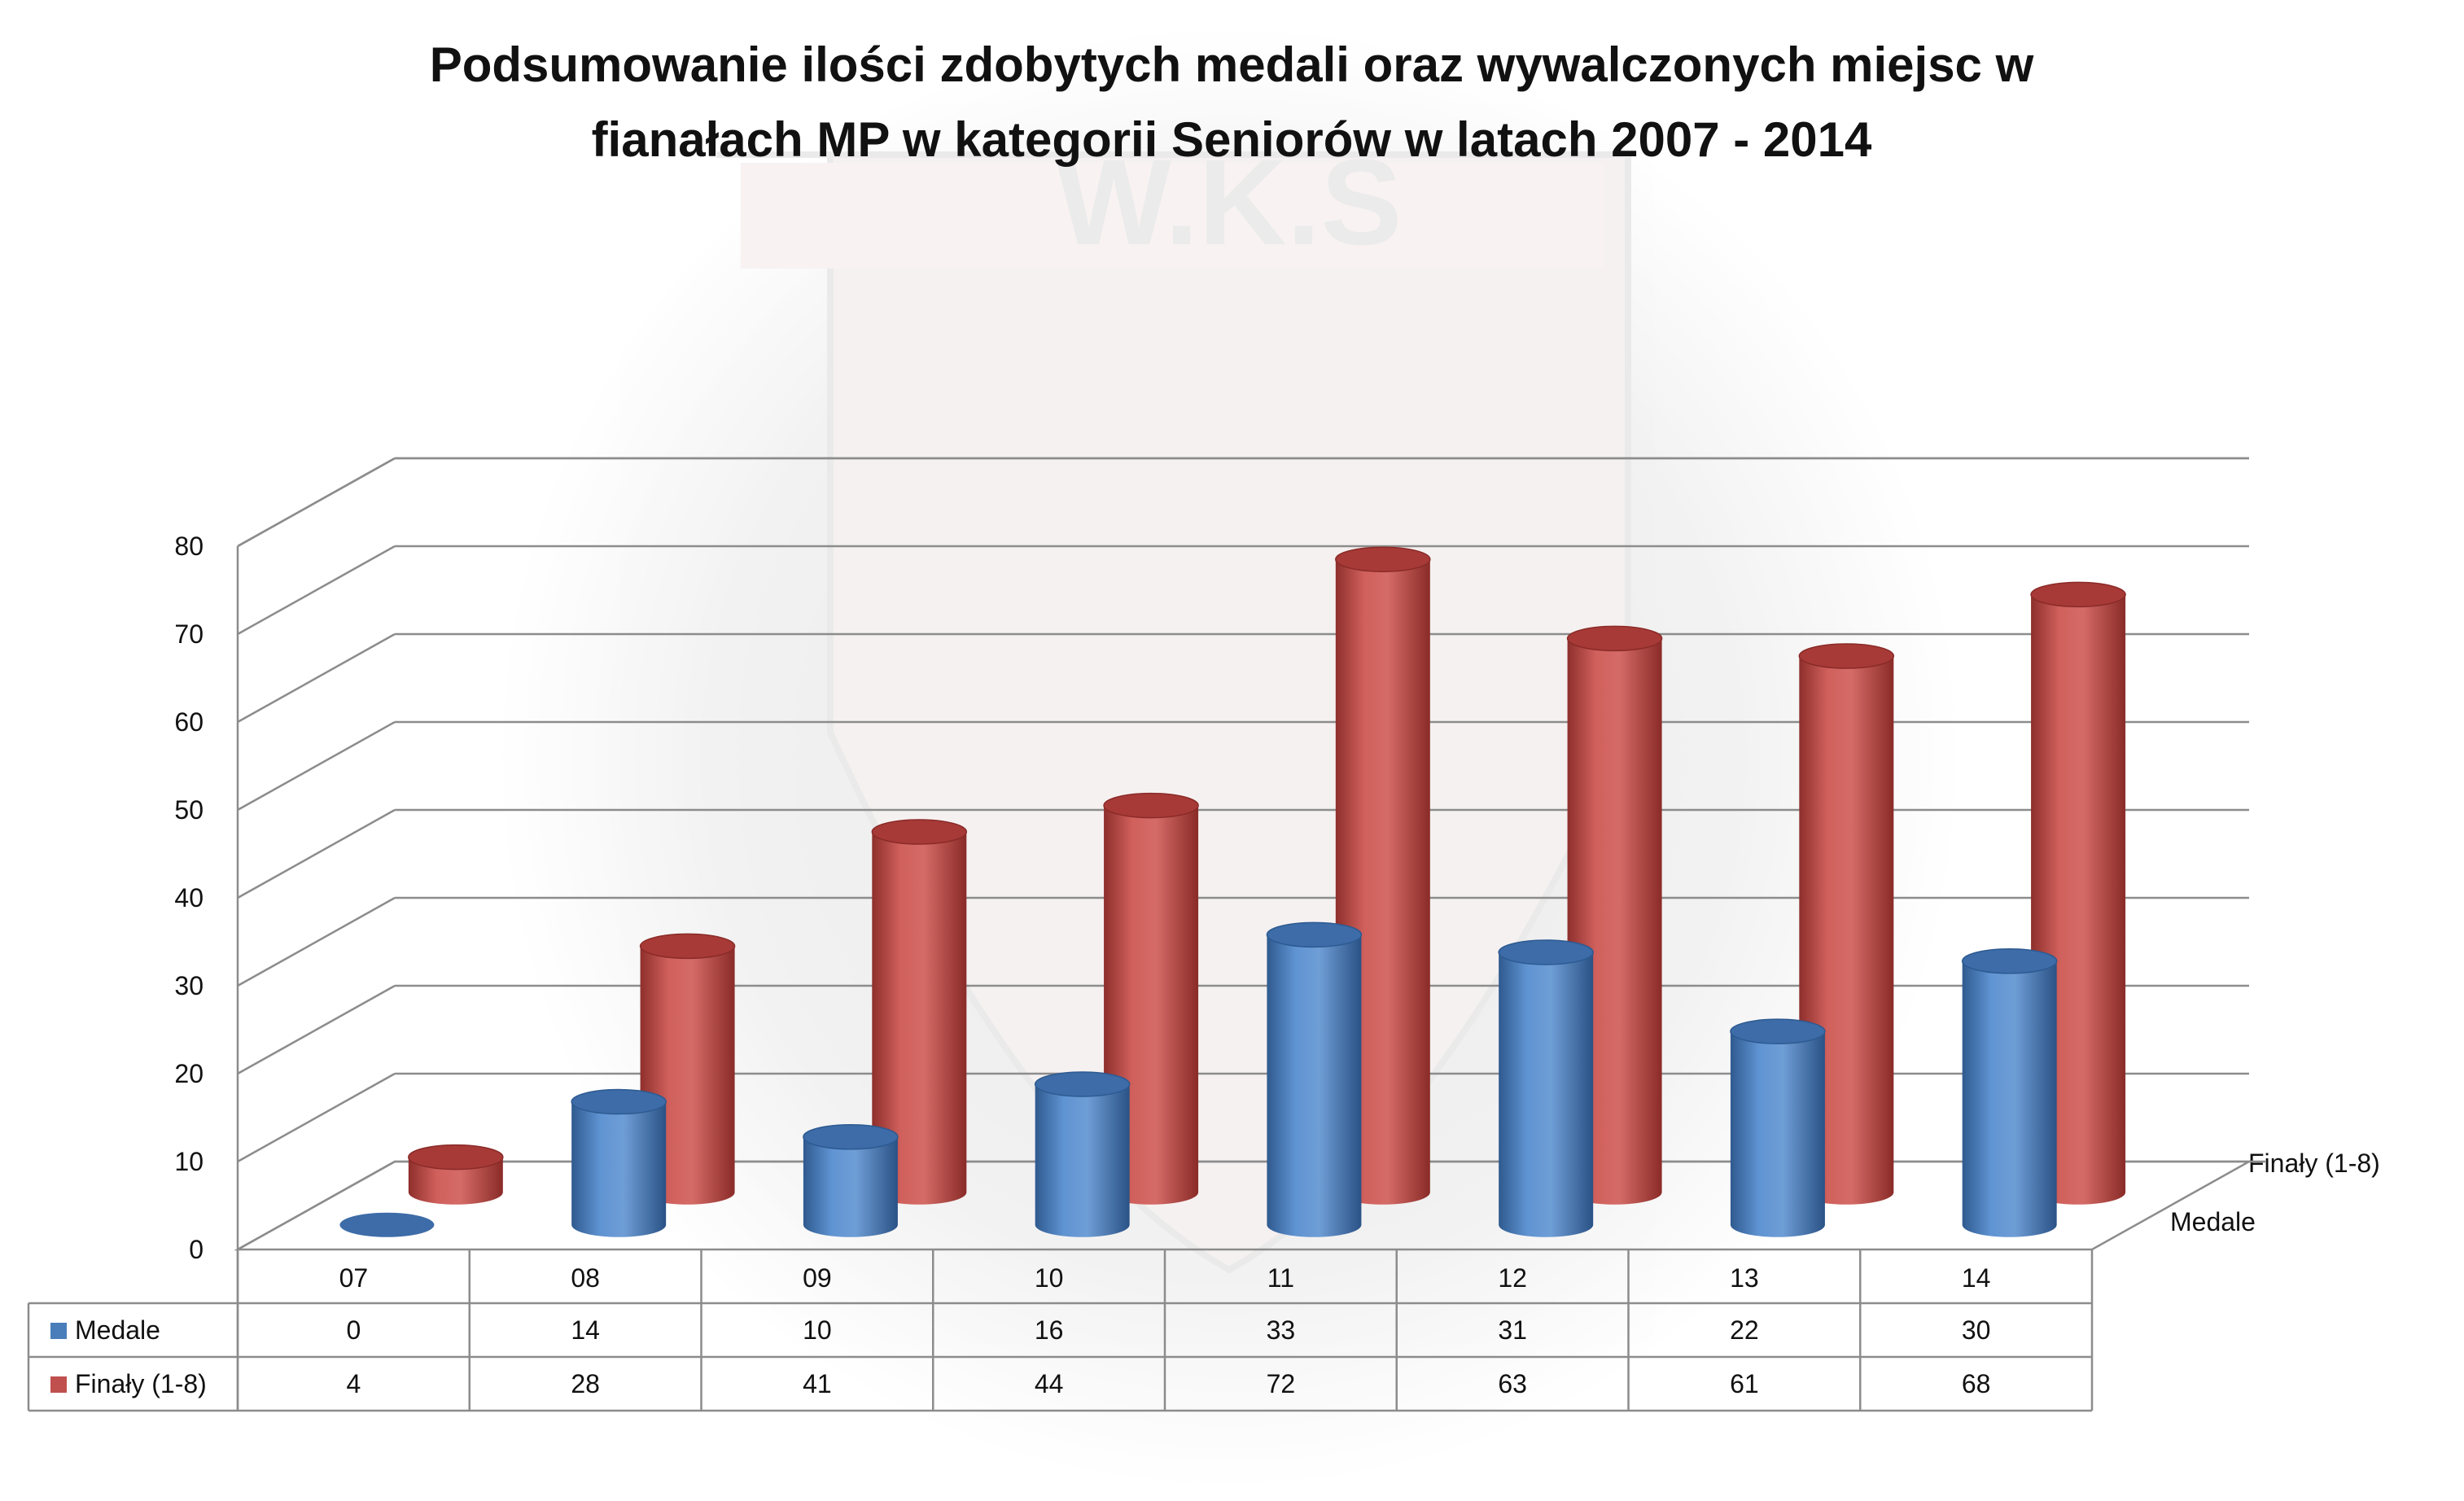  I want to click on table-cell: 41, so click(818, 1383).